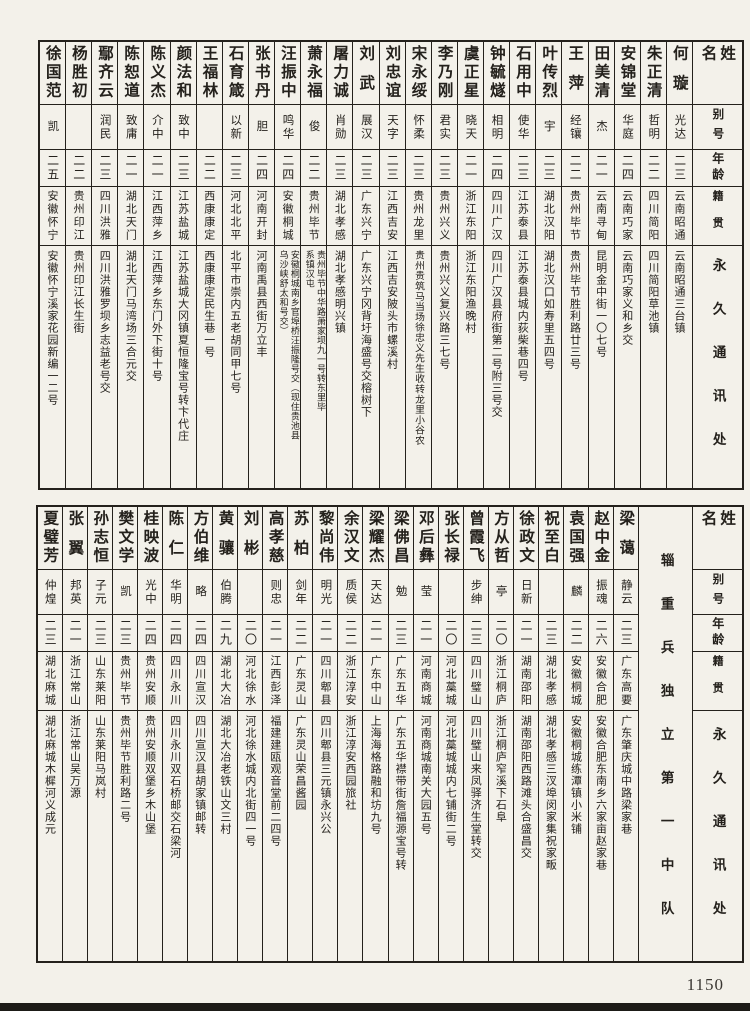 The width and height of the screenshot is (750, 1011). I want to click on name-cell-text: 曾霞飞, so click(475, 538).